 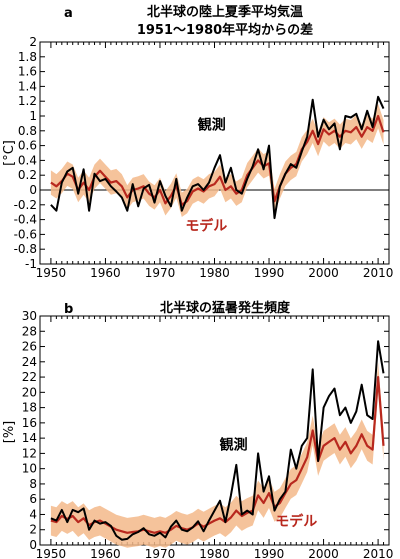 What do you see at coordinates (29, 347) in the screenshot?
I see `y-tick-label: 26` at bounding box center [29, 347].